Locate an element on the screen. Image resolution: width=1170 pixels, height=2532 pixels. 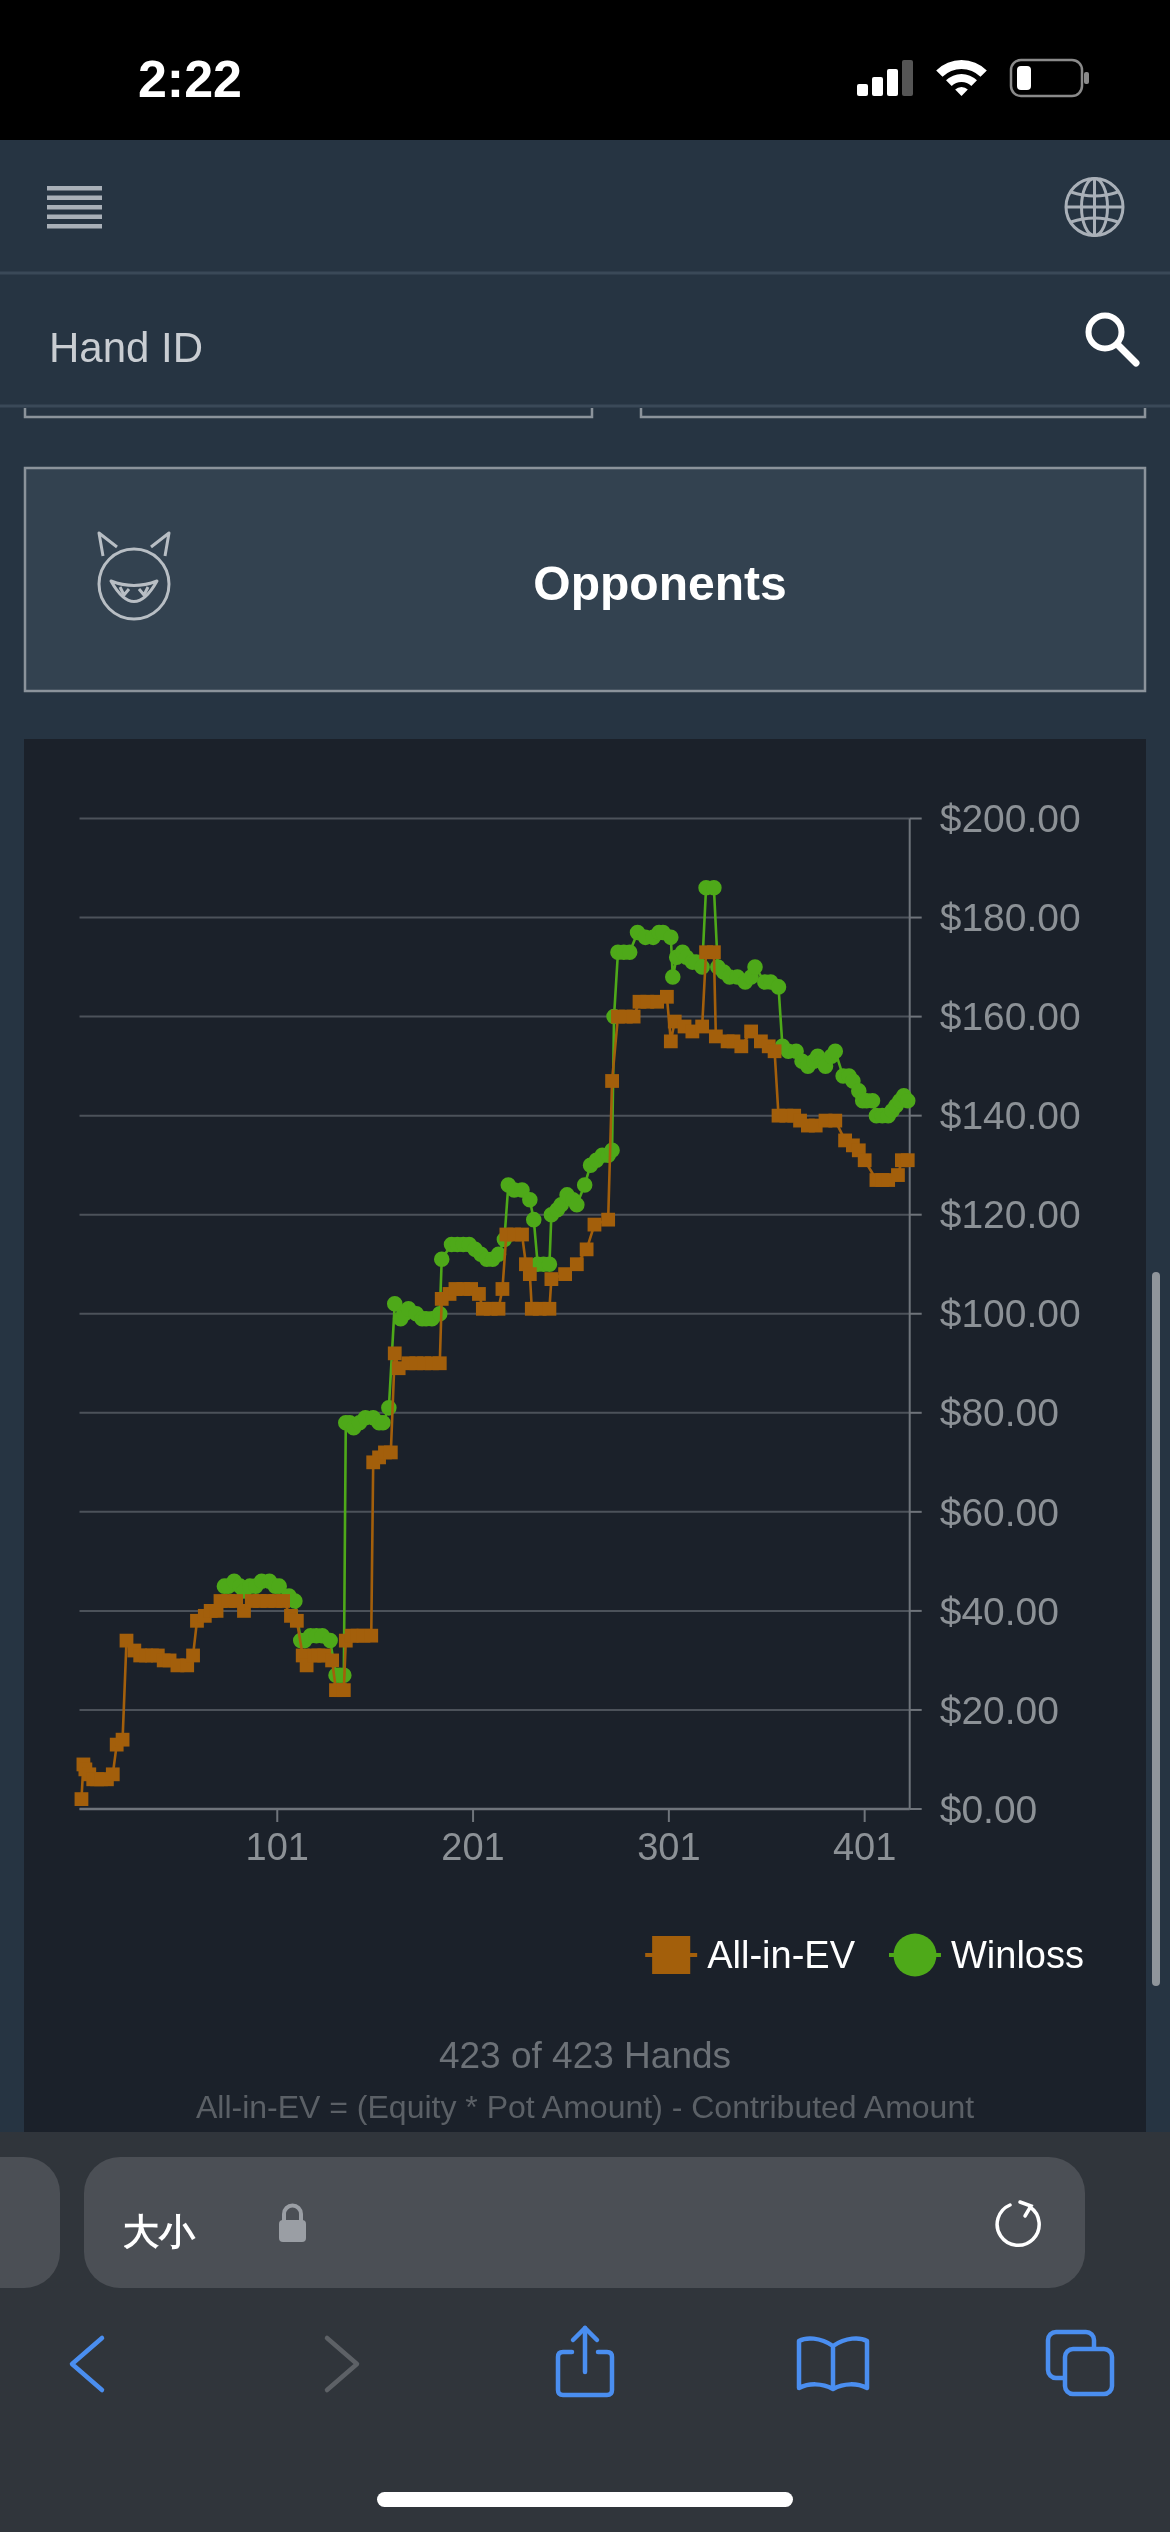
y-tick-label: $100.00 is located at coordinates (1010, 1314).